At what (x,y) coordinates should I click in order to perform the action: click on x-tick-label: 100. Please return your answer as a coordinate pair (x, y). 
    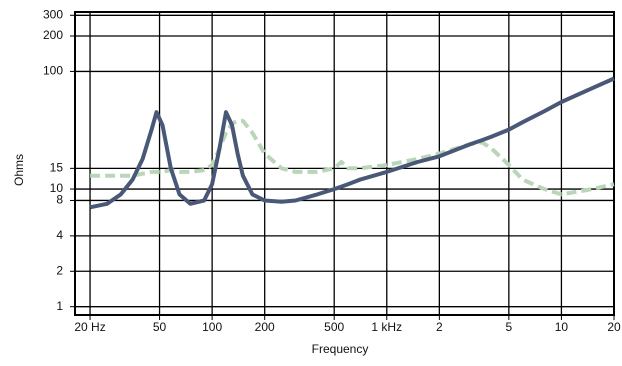
    Looking at the image, I should click on (212, 327).